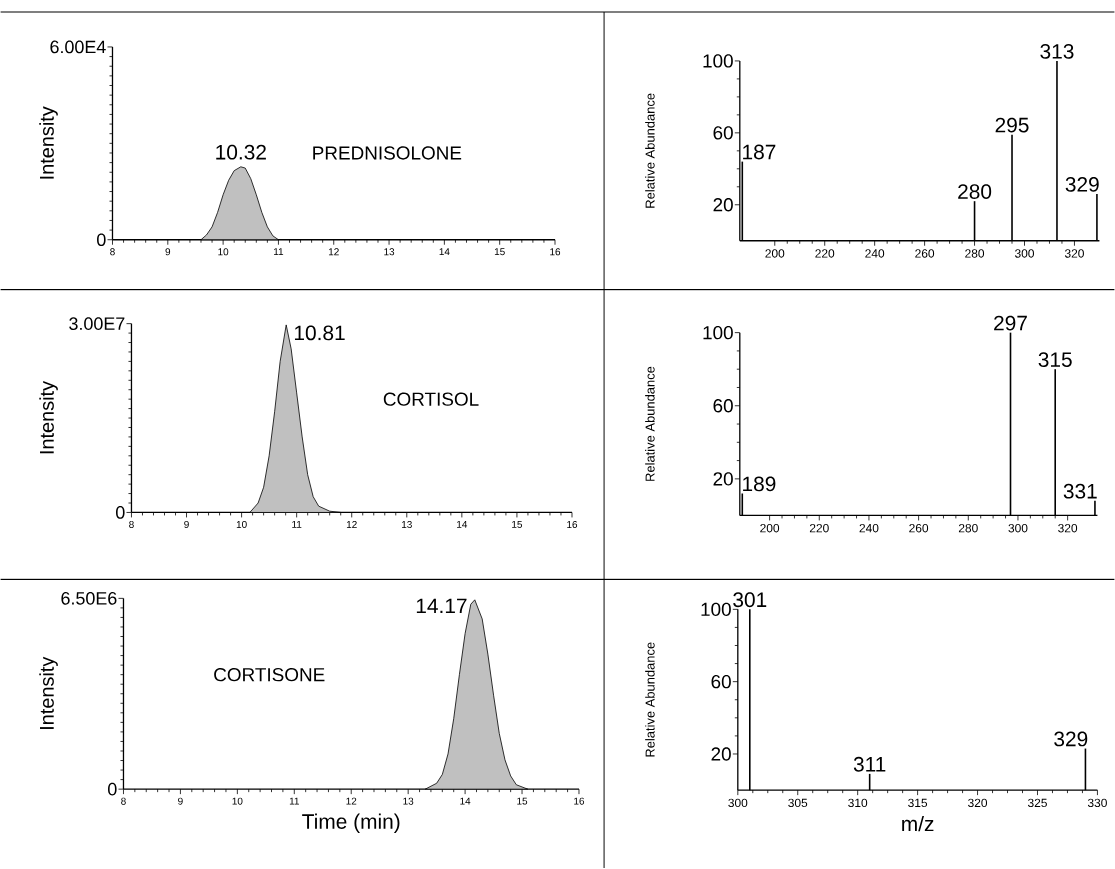  Describe the element at coordinates (241, 152) in the screenshot. I see `annotation: 10.32` at that location.